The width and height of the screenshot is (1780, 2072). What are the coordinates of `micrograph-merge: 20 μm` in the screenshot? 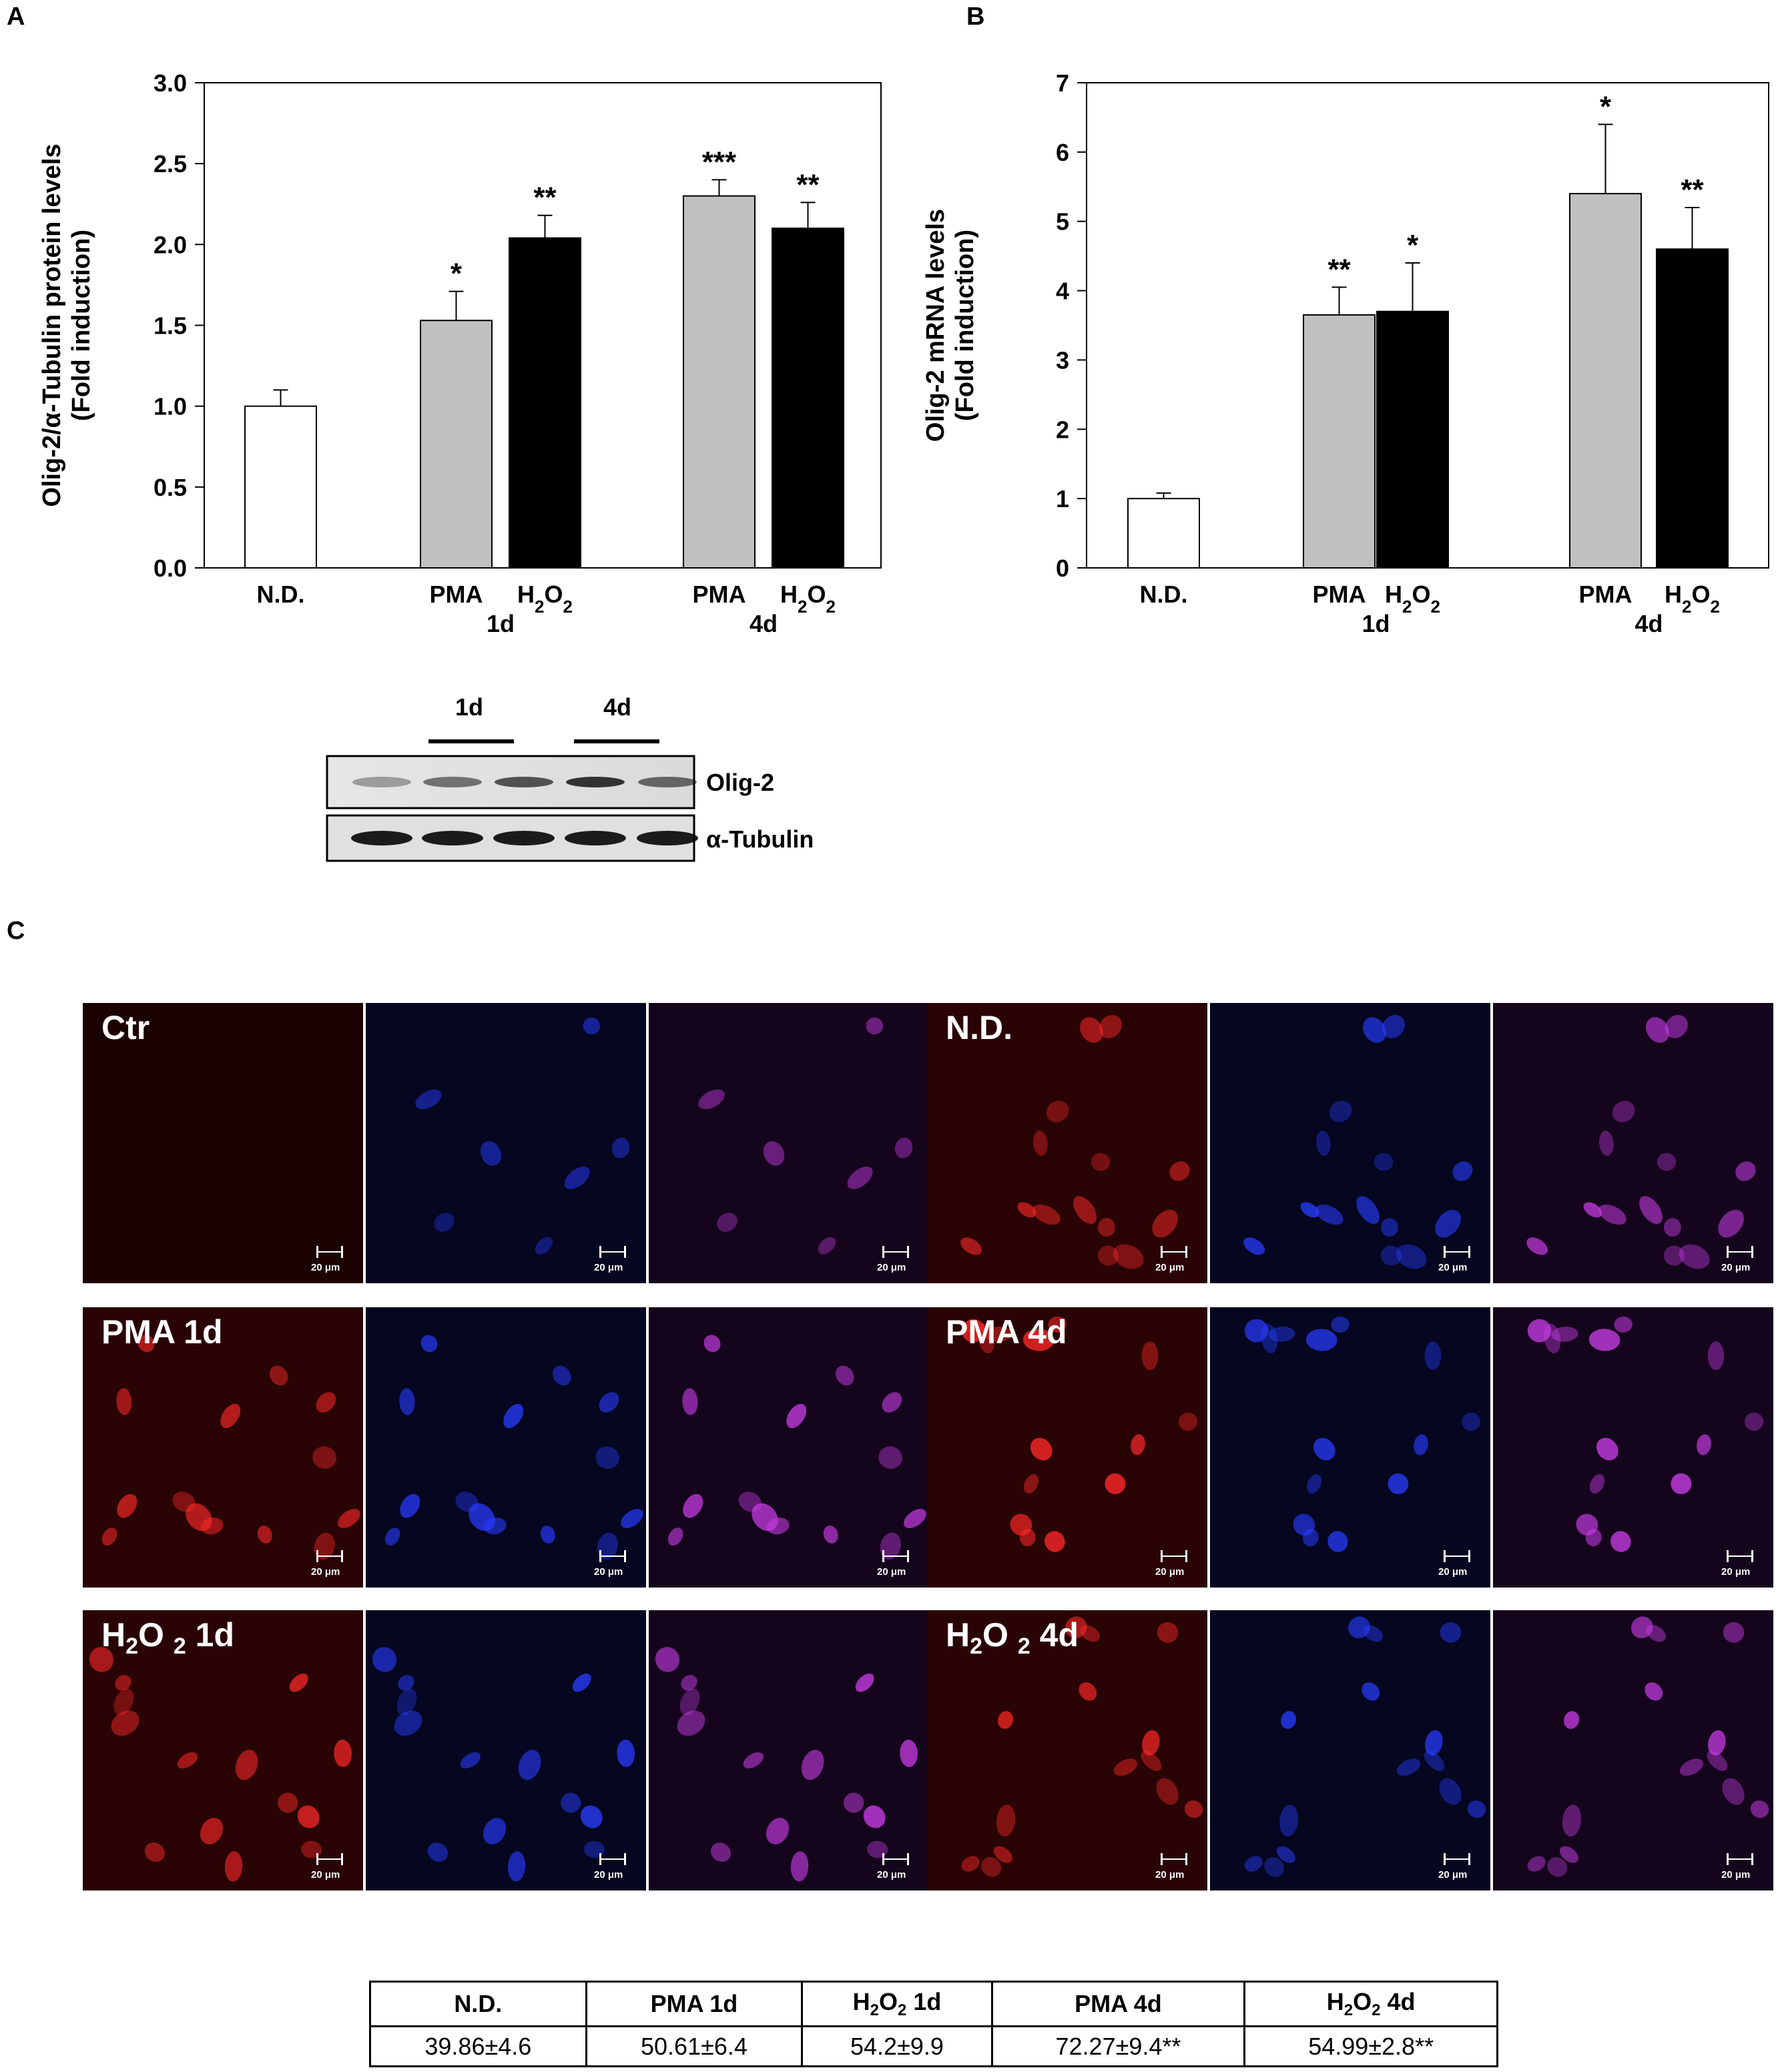 It's located at (789, 1750).